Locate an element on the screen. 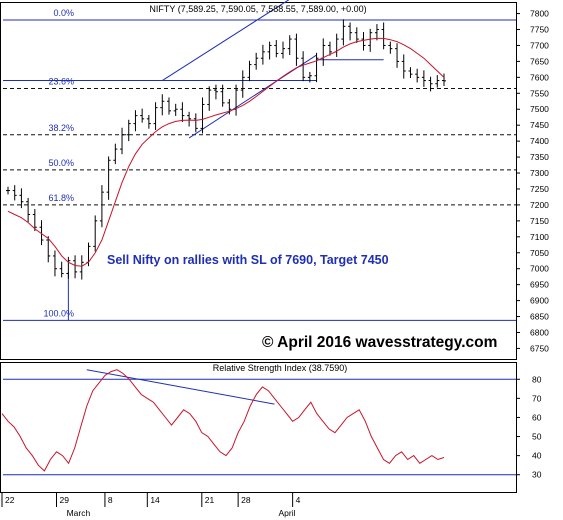 The image size is (563, 520). rsi-title: Relative Strength Index (38.7590) is located at coordinates (280, 368).